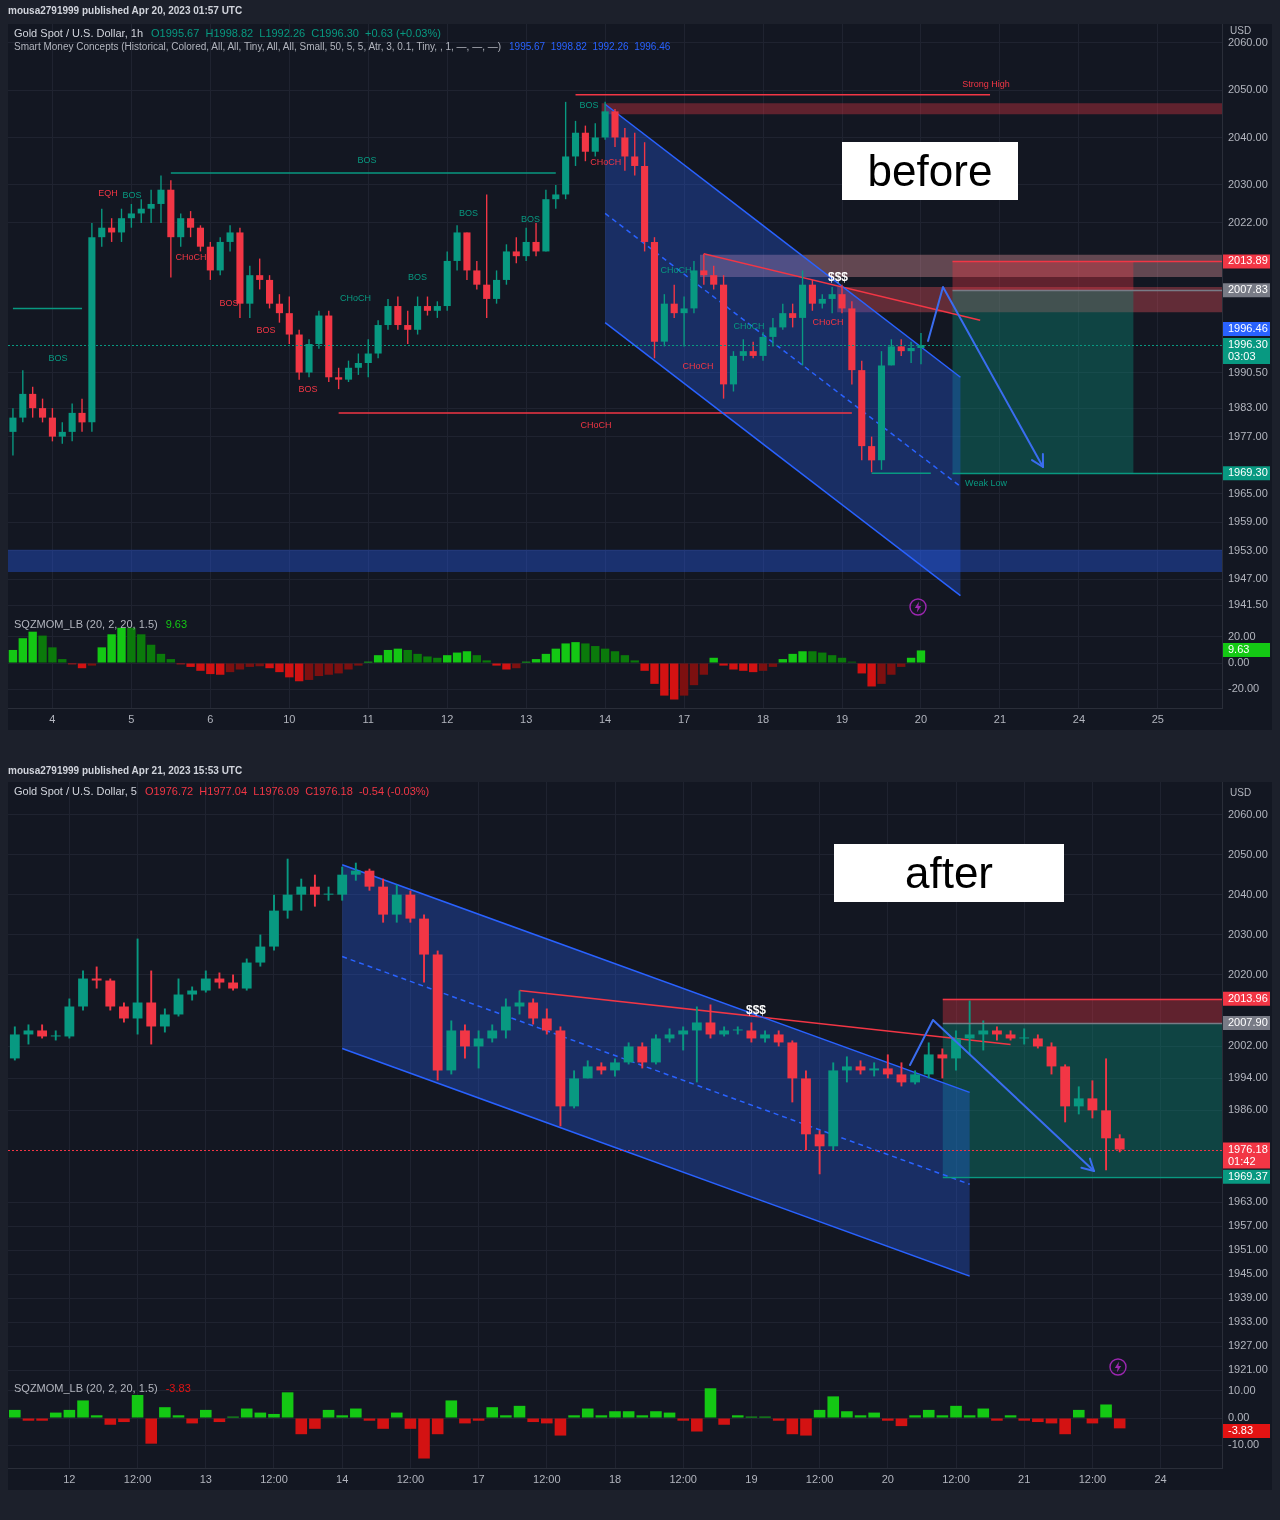 The image size is (1280, 1520). Describe the element at coordinates (478, 1478) in the screenshot. I see `x-tick-label: 17` at that location.